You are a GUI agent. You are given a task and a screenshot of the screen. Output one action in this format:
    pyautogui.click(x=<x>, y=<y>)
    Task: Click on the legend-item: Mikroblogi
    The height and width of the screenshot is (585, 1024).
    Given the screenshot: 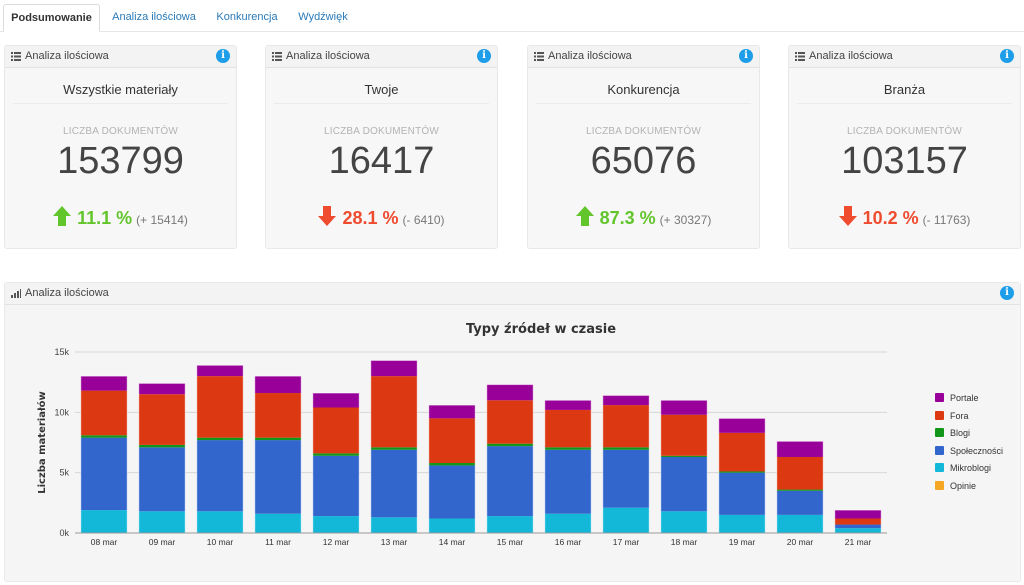 What is the action you would take?
    pyautogui.click(x=969, y=471)
    